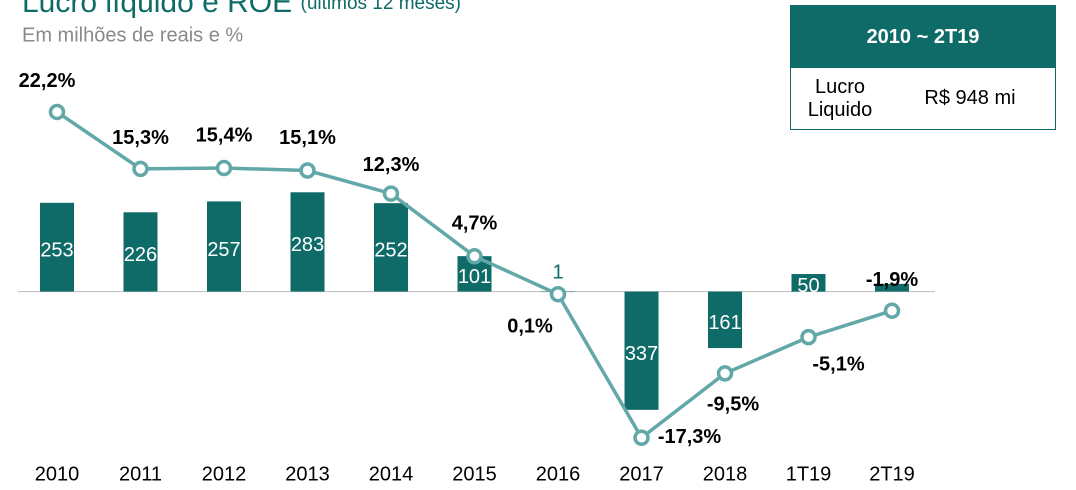 The image size is (1076, 490). Describe the element at coordinates (224, 135) in the screenshot. I see `roe-label: 15,4%` at that location.